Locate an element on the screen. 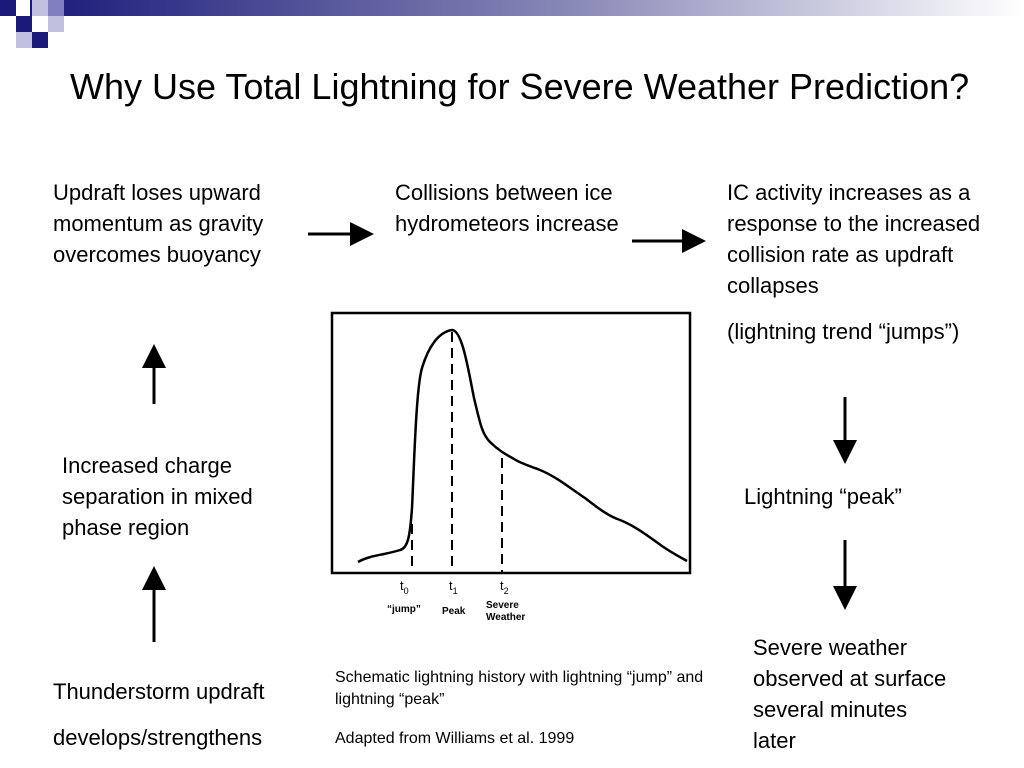 The width and height of the screenshot is (1024, 768). graph-source: Adapted from Williams et al. 1999 is located at coordinates (455, 738).